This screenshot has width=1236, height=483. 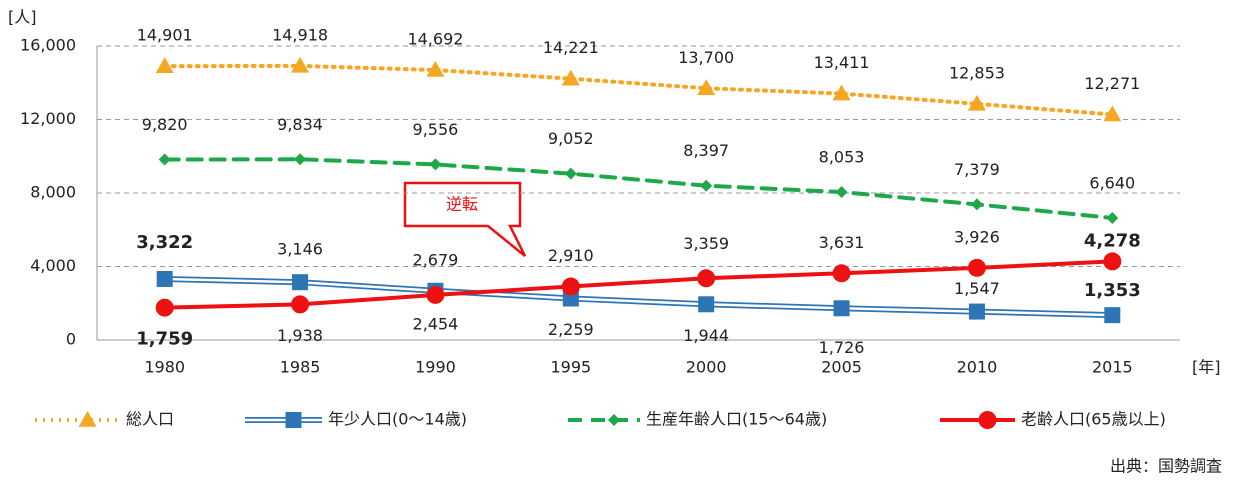 What do you see at coordinates (842, 347) in the screenshot?
I see `data-label: 1,726` at bounding box center [842, 347].